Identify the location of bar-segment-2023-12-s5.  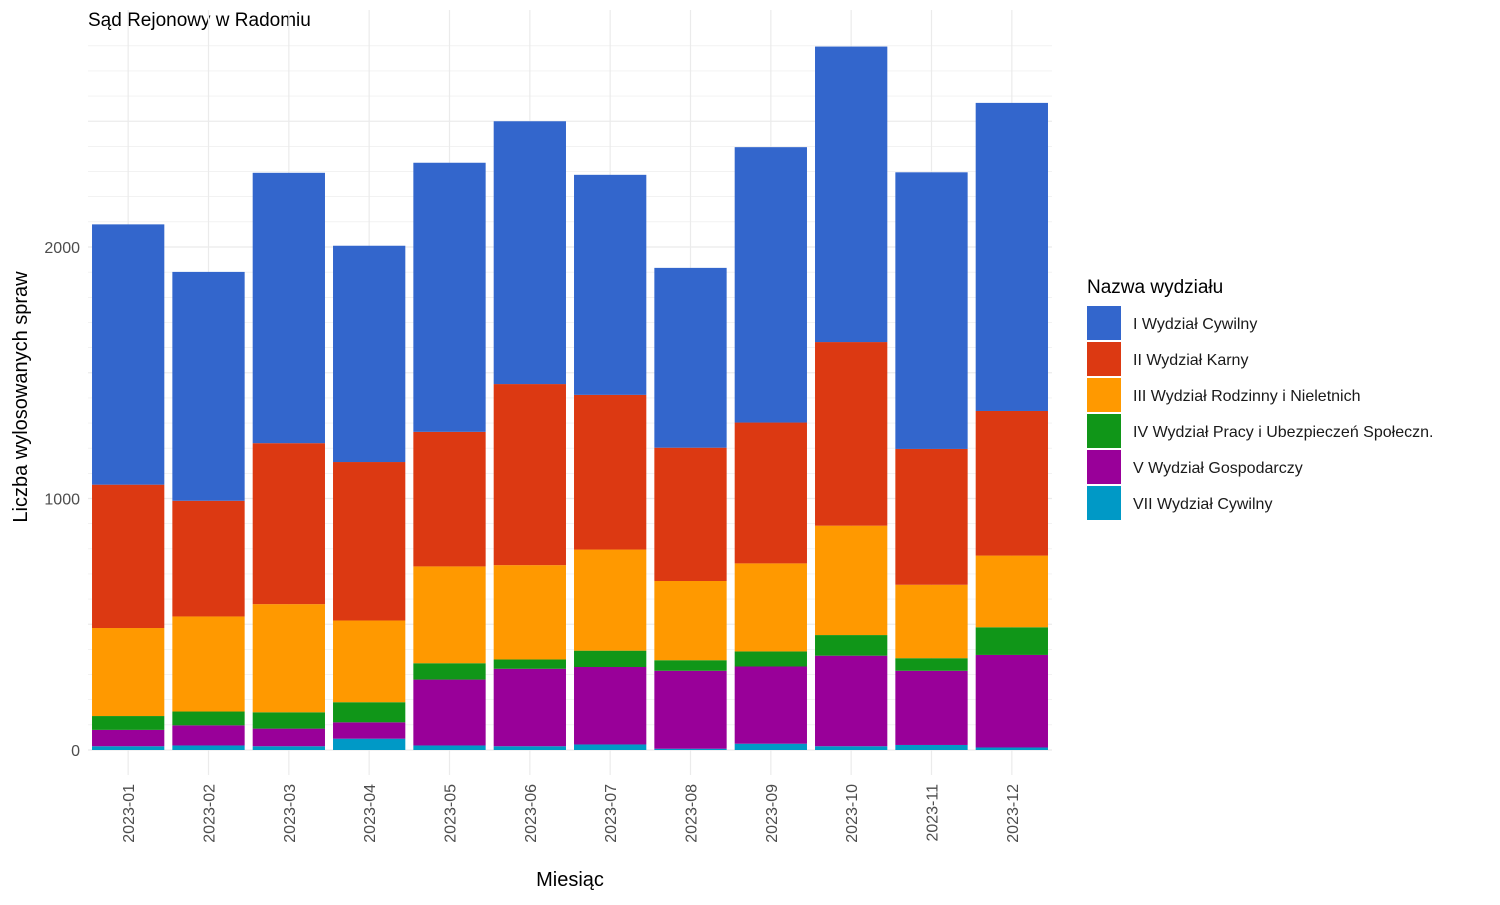
(1011, 256).